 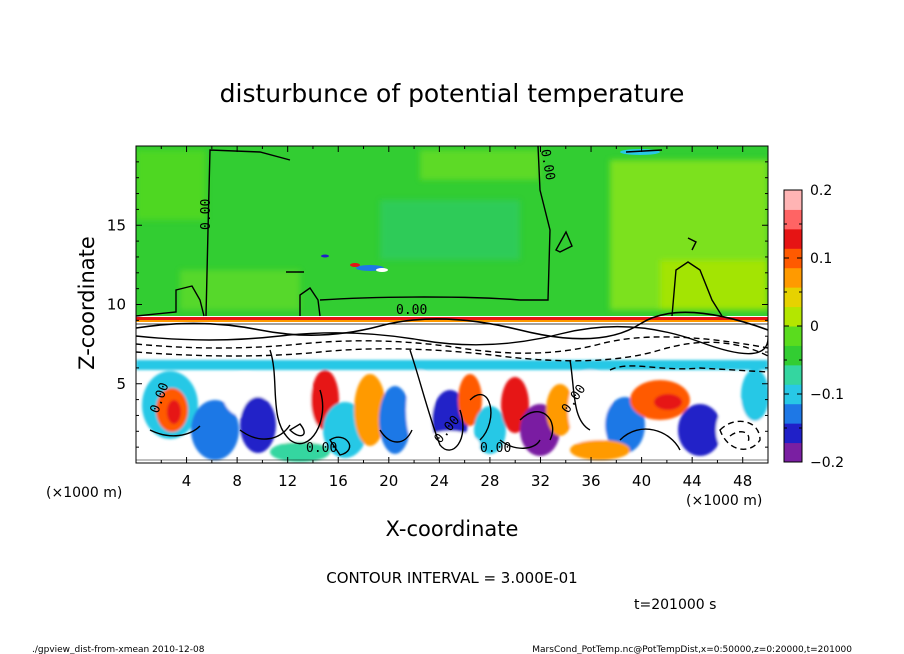 I want to click on x-tick-label: 28, so click(x=489, y=481).